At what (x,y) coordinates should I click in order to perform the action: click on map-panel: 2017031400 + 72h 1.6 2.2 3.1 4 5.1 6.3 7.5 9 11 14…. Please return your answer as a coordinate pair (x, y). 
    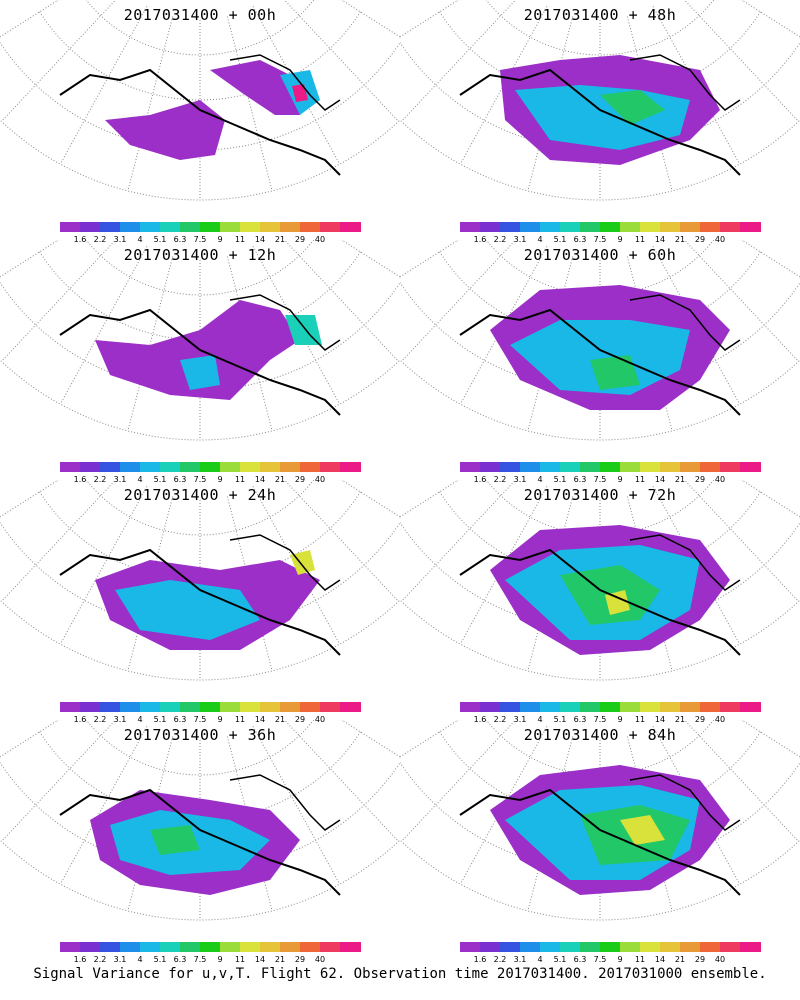
    Looking at the image, I should click on (600, 602).